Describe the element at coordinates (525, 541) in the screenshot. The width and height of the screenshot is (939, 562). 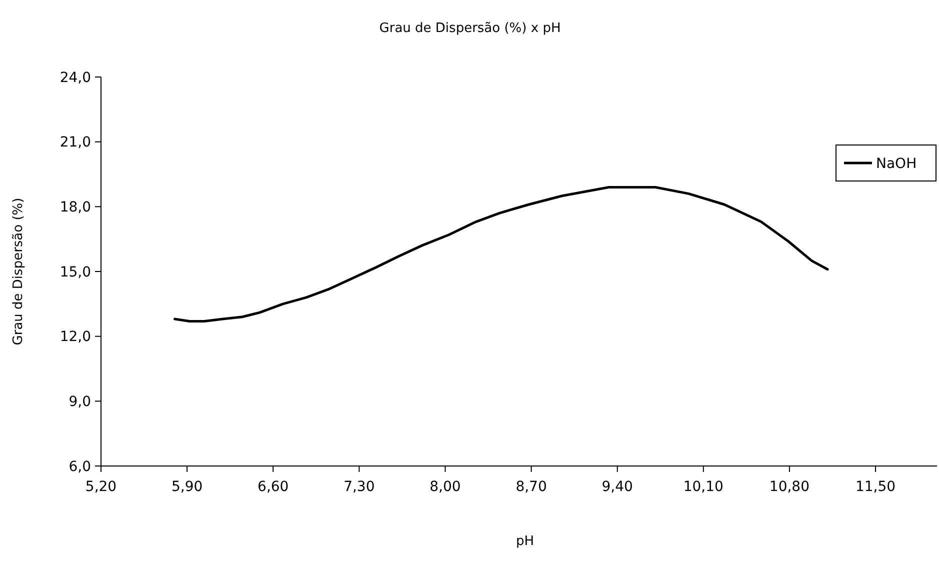
I see `x-axis-title: pH` at that location.